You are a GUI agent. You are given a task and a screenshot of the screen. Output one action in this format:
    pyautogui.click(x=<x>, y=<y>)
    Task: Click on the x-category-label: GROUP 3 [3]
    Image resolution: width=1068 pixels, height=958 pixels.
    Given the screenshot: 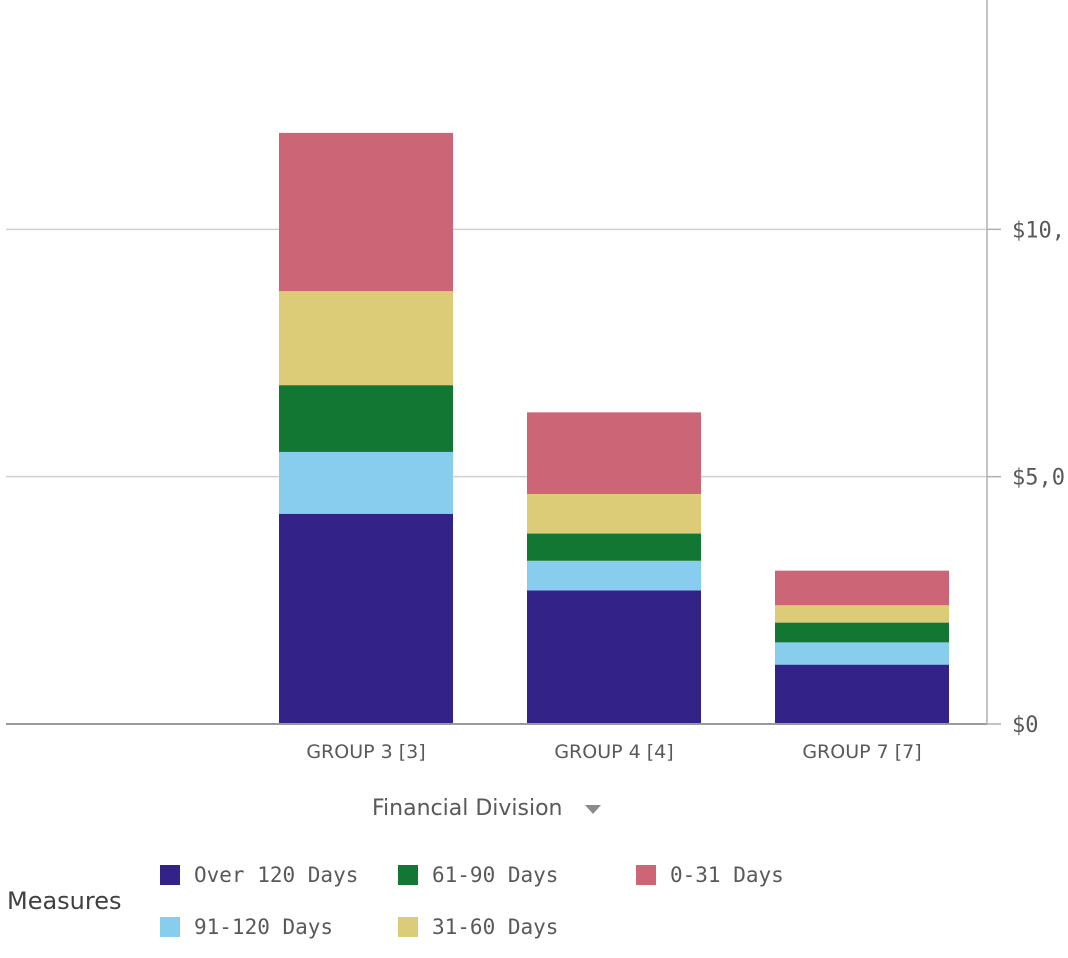 What is the action you would take?
    pyautogui.click(x=365, y=752)
    